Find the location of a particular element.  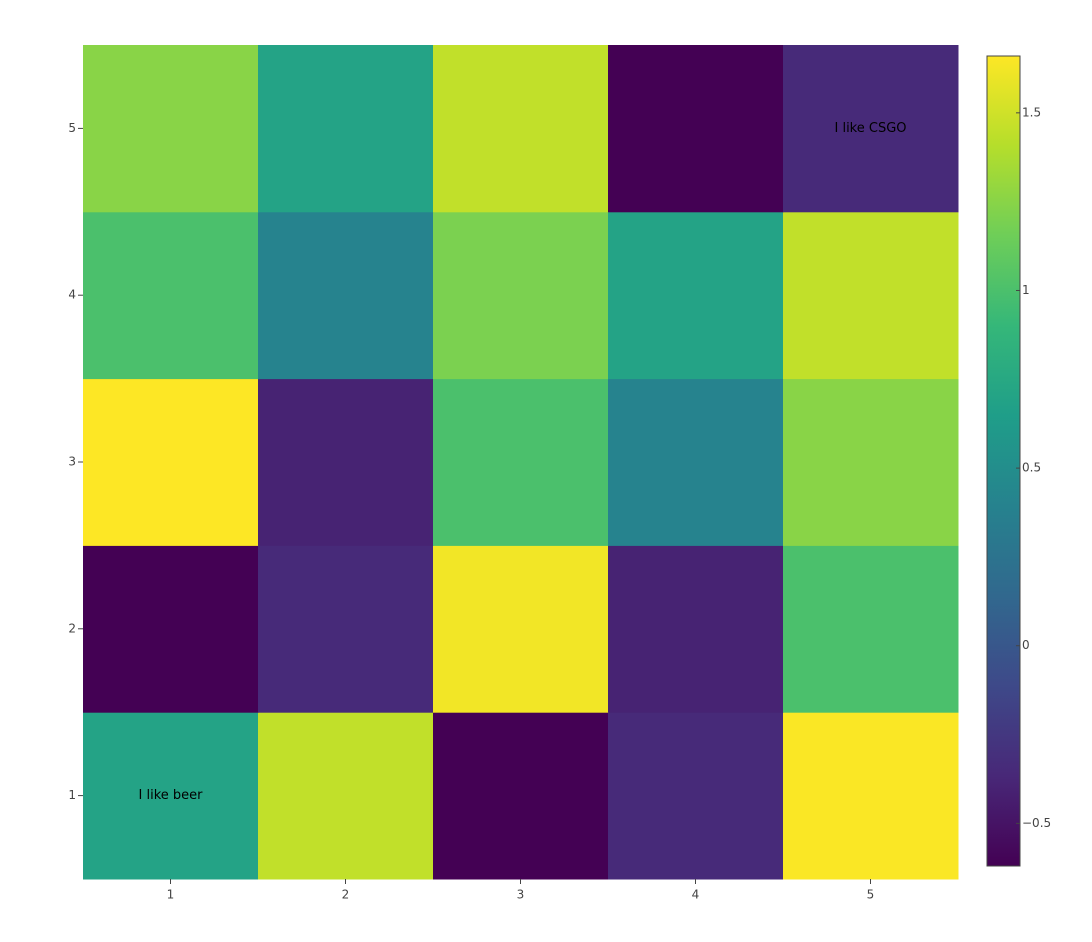

colorbar-tick-label: 1.5 is located at coordinates (1031, 112).